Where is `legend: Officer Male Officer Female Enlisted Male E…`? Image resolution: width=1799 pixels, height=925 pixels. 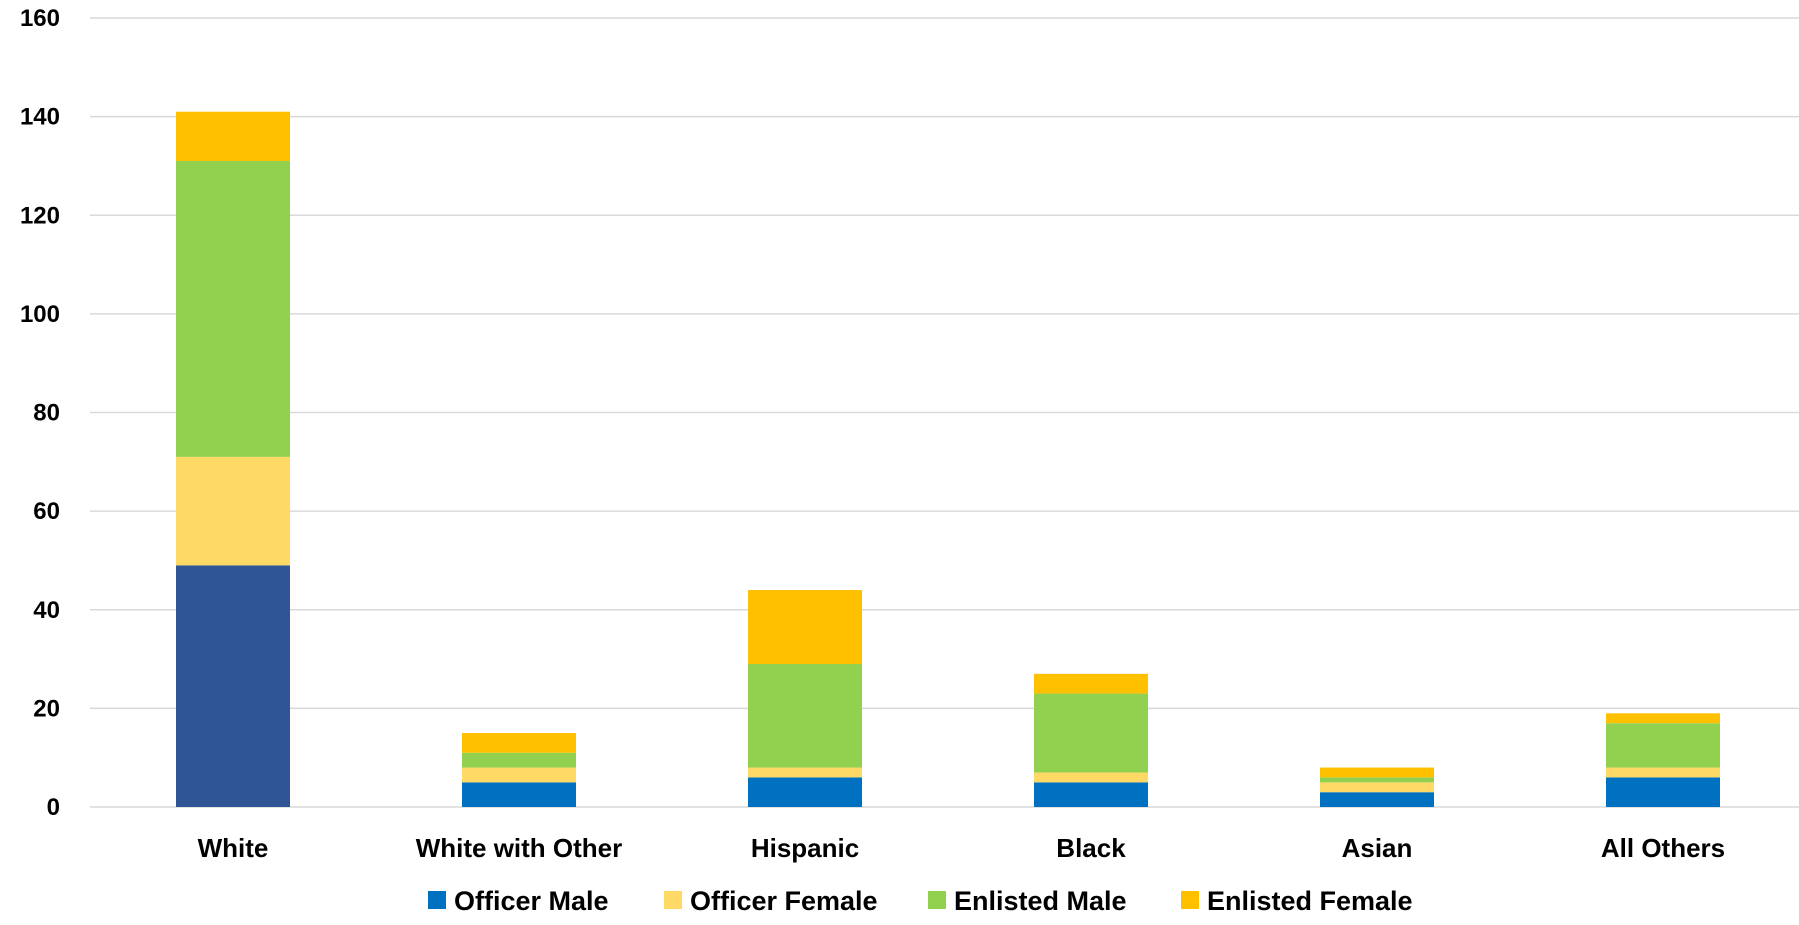
legend: Officer Male Officer Female Enlisted Male E… is located at coordinates (920, 901).